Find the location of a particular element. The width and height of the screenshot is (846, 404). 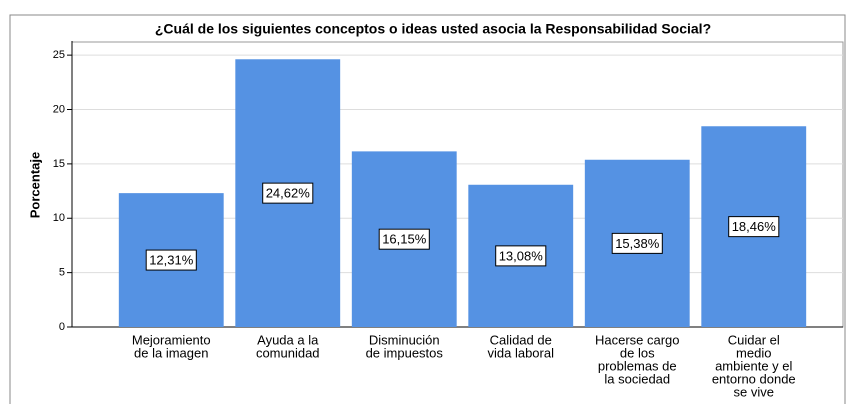

y-tick-label: 20 is located at coordinates (59, 109).